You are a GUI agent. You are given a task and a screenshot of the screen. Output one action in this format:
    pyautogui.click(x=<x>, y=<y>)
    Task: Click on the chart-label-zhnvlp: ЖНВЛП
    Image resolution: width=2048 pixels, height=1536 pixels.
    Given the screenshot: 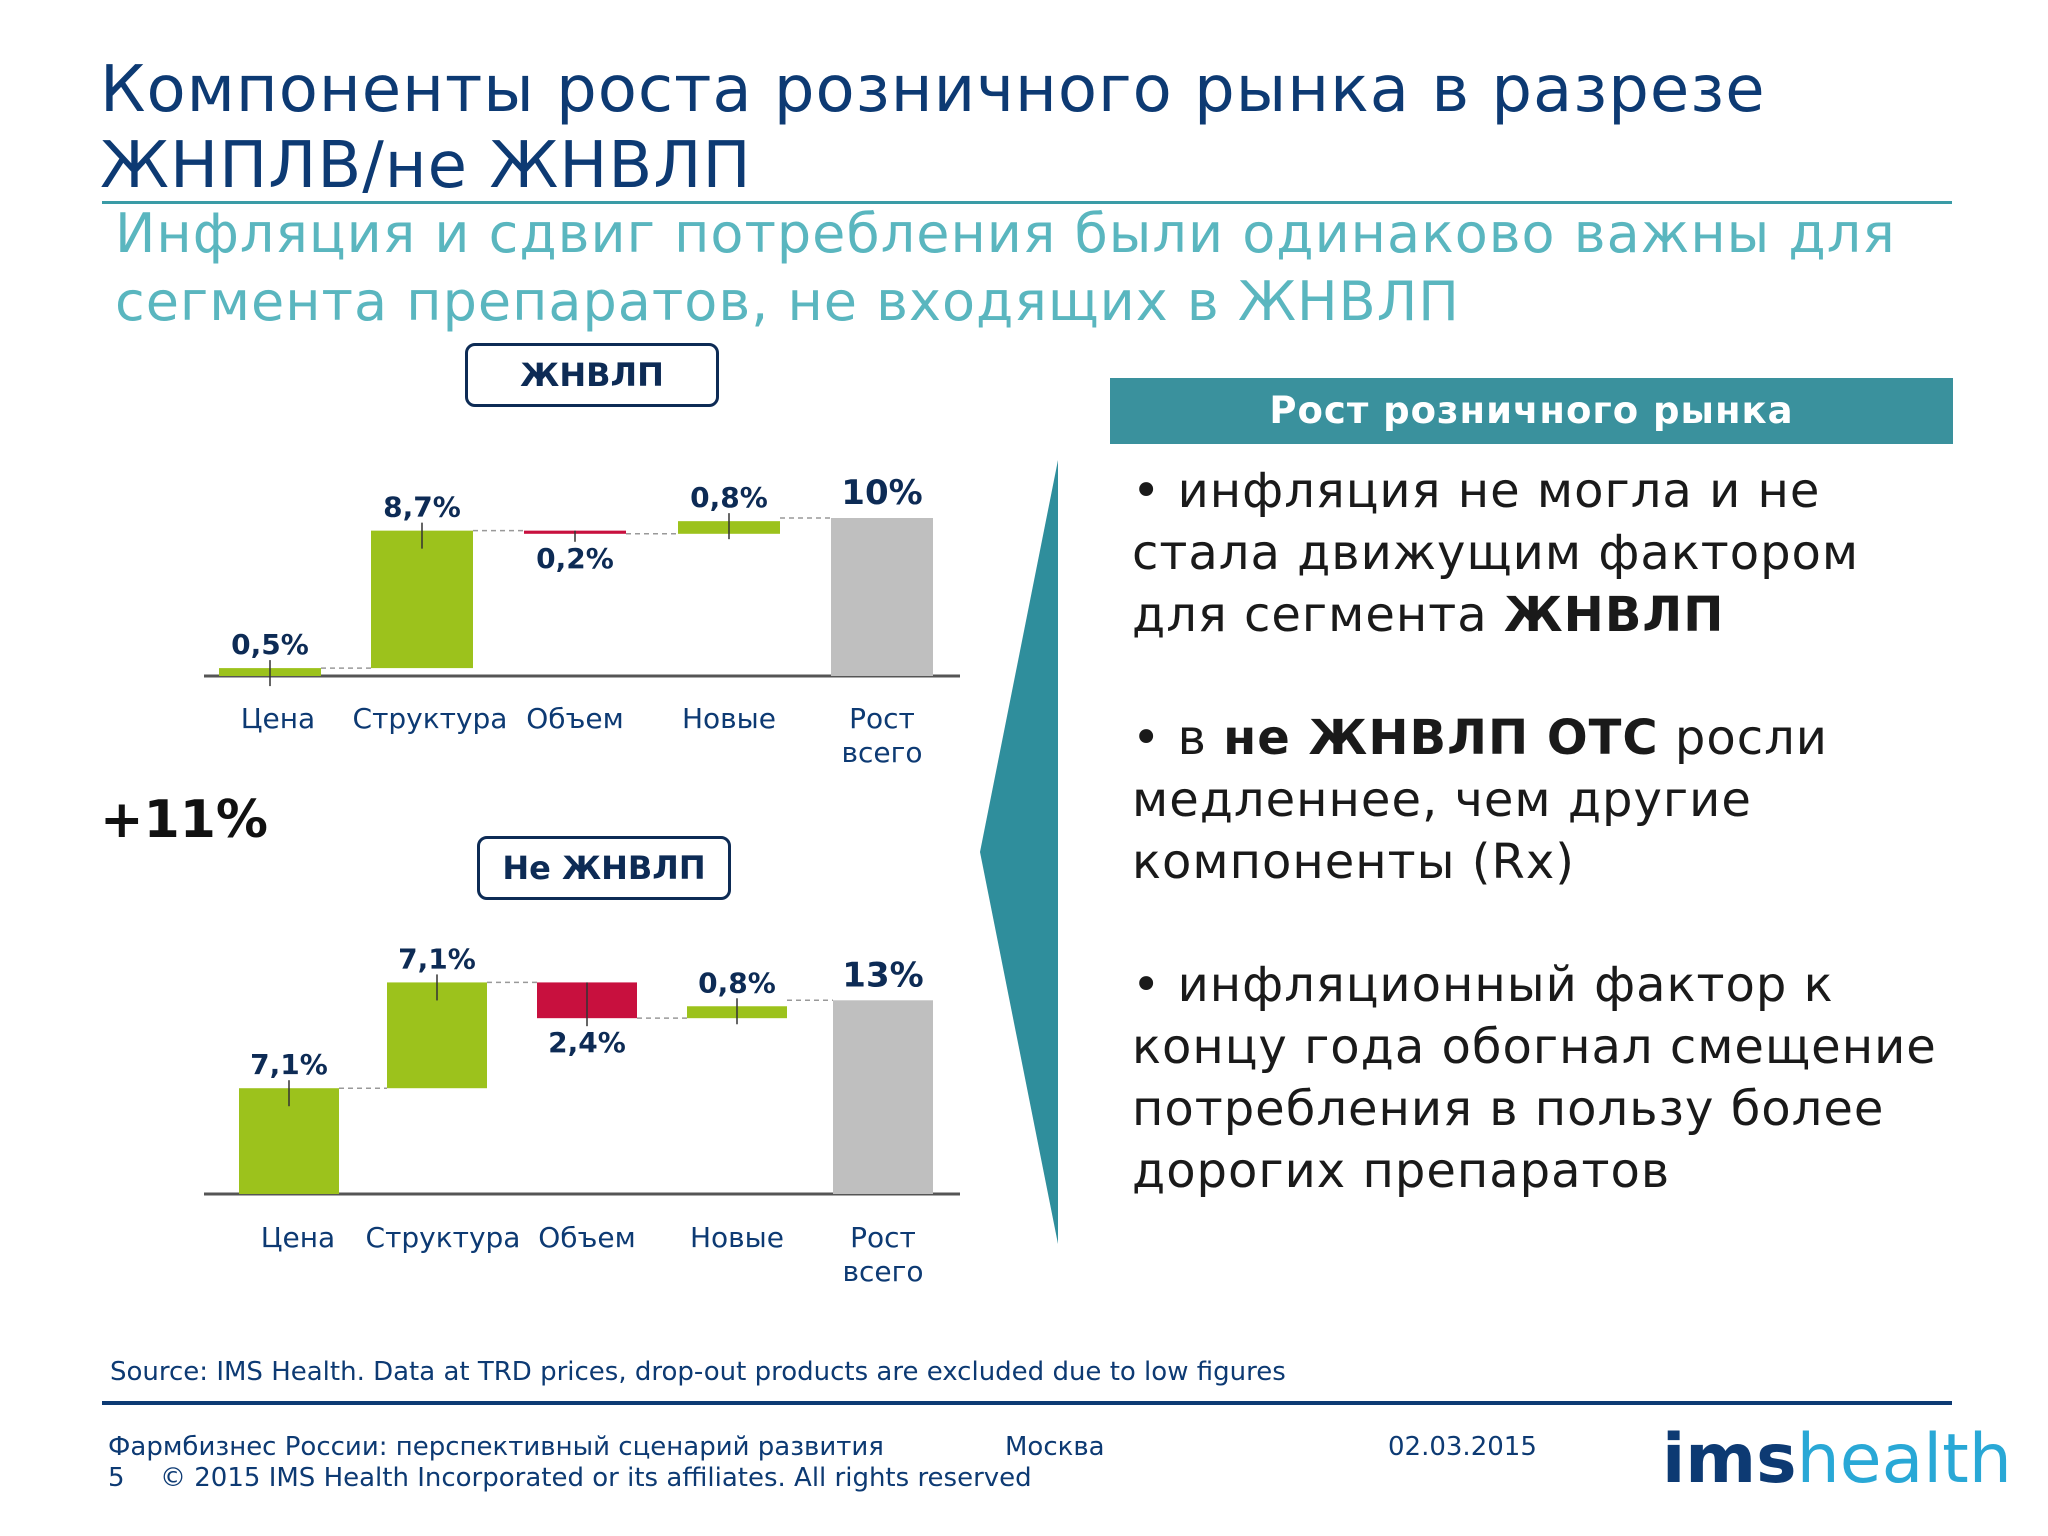 What is the action you would take?
    pyautogui.click(x=592, y=375)
    